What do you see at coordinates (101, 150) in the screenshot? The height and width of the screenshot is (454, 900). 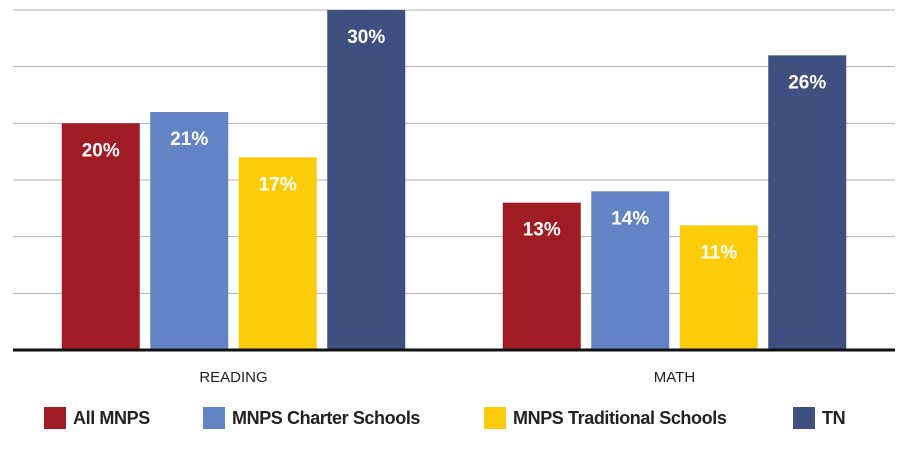 I see `value-label: 20%` at bounding box center [101, 150].